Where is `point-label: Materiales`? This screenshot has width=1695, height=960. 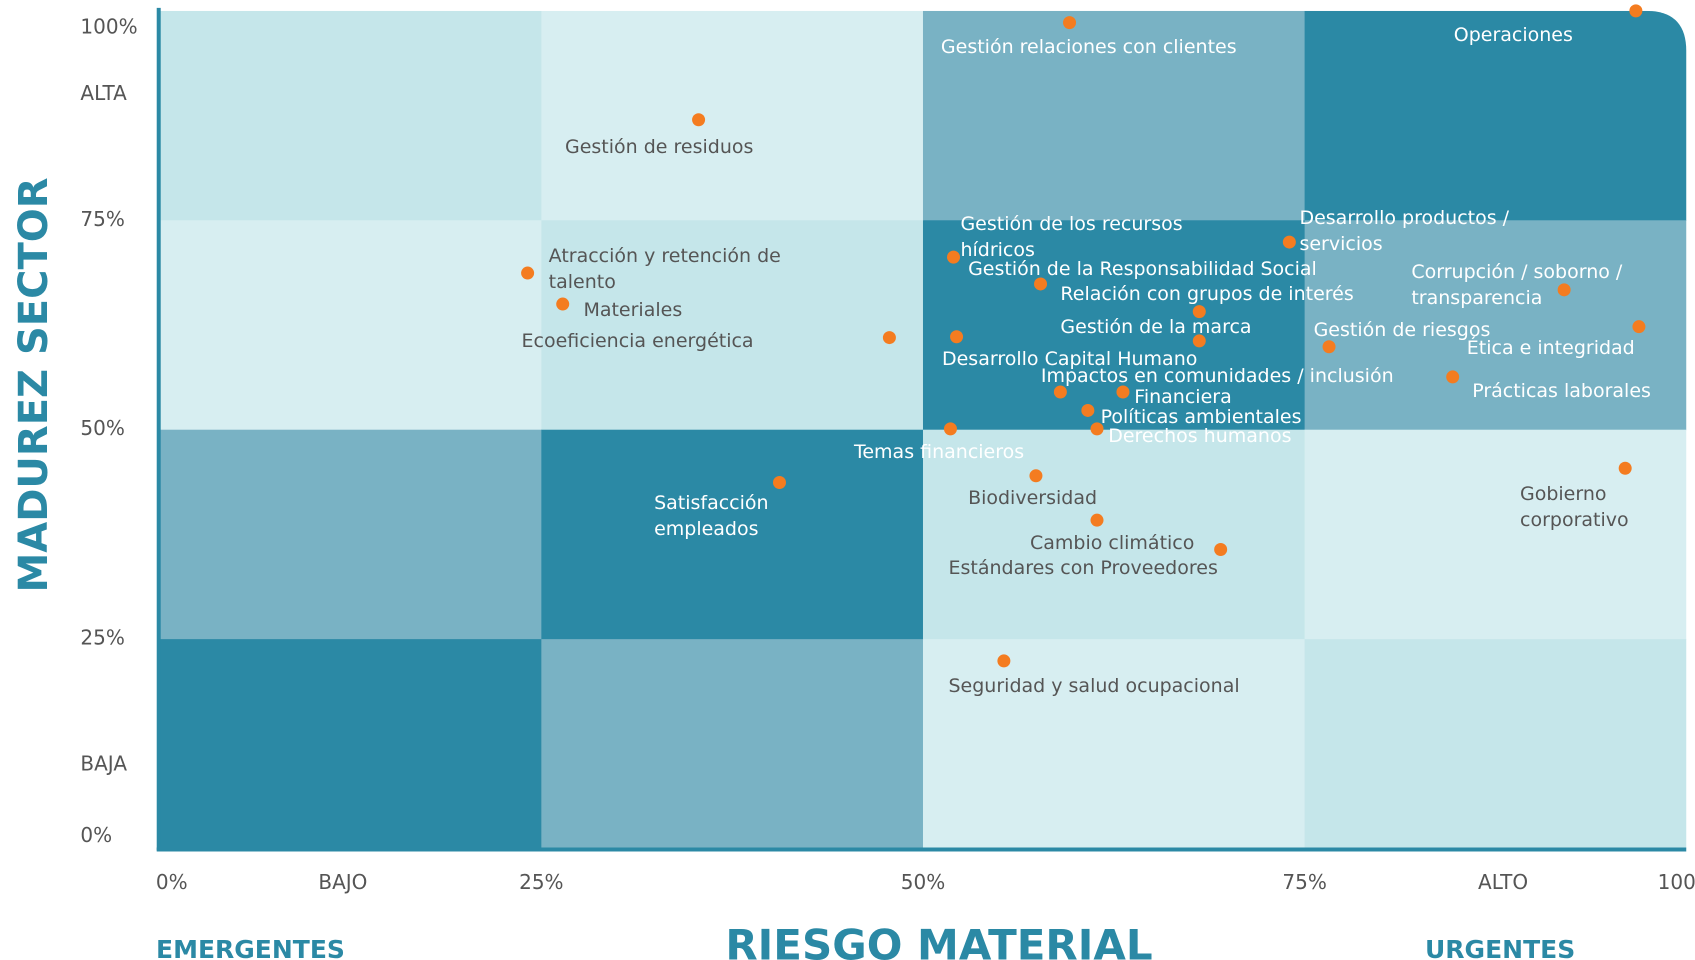 point-label: Materiales is located at coordinates (633, 309).